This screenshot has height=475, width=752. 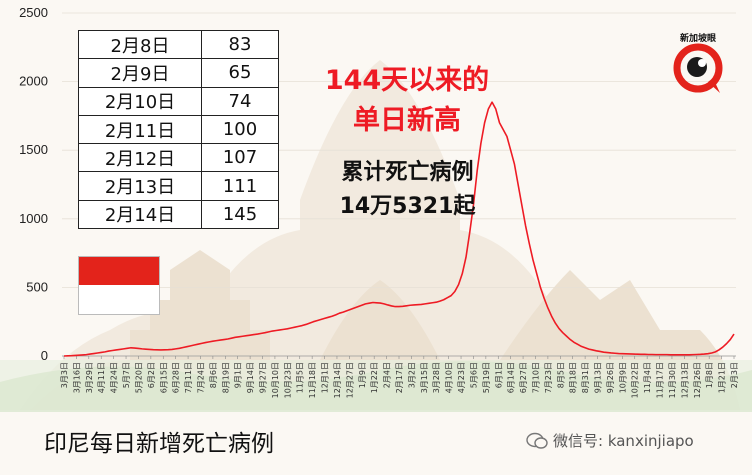 I want to click on x-tick-label: 9月14日, so click(x=250, y=377).